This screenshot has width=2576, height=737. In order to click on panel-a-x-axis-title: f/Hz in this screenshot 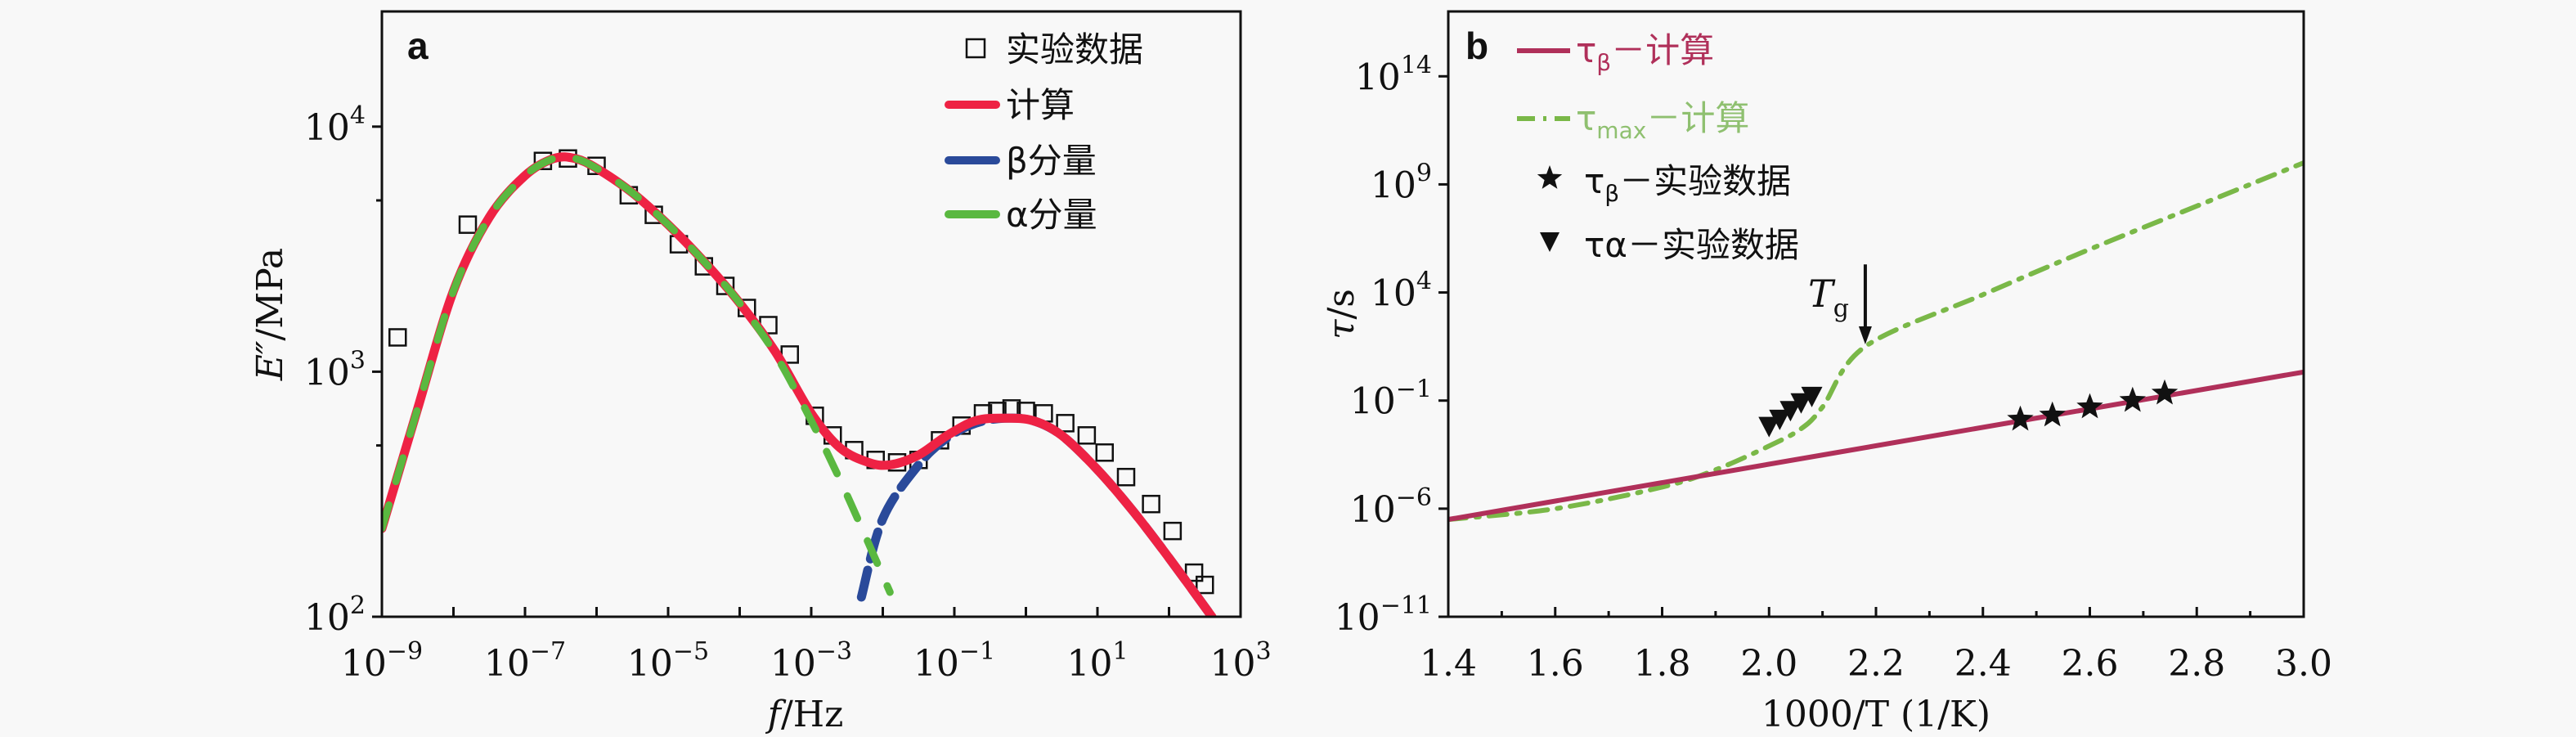, I will do `click(804, 714)`.